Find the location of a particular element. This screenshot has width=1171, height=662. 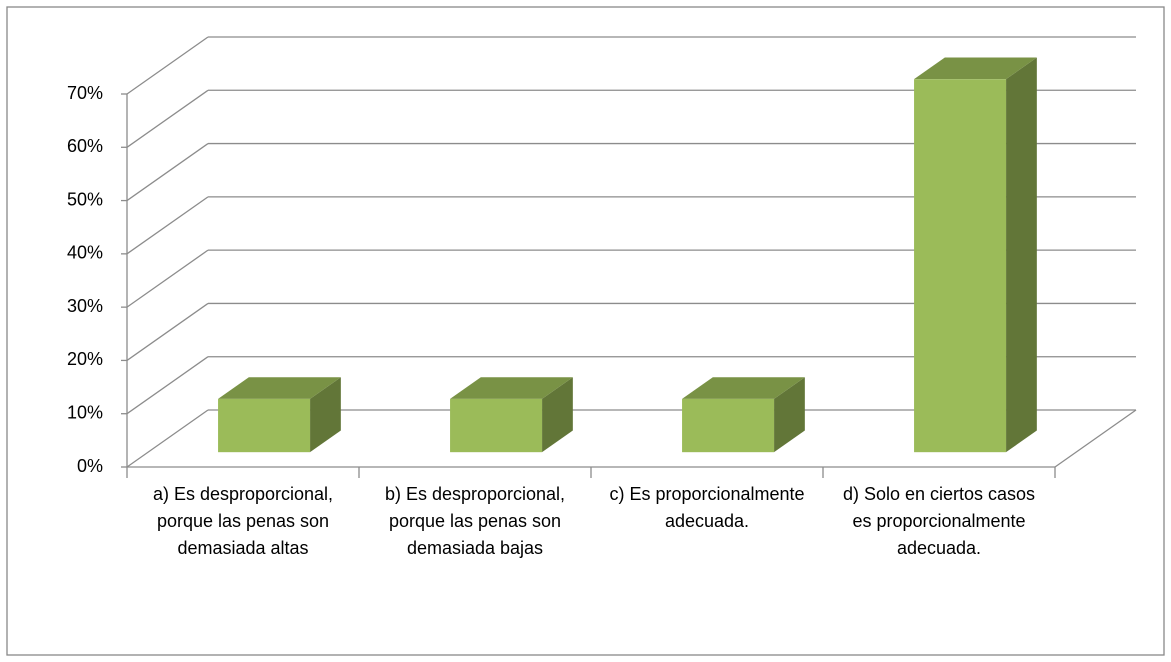

y-tick-label: 10% is located at coordinates (85, 412).